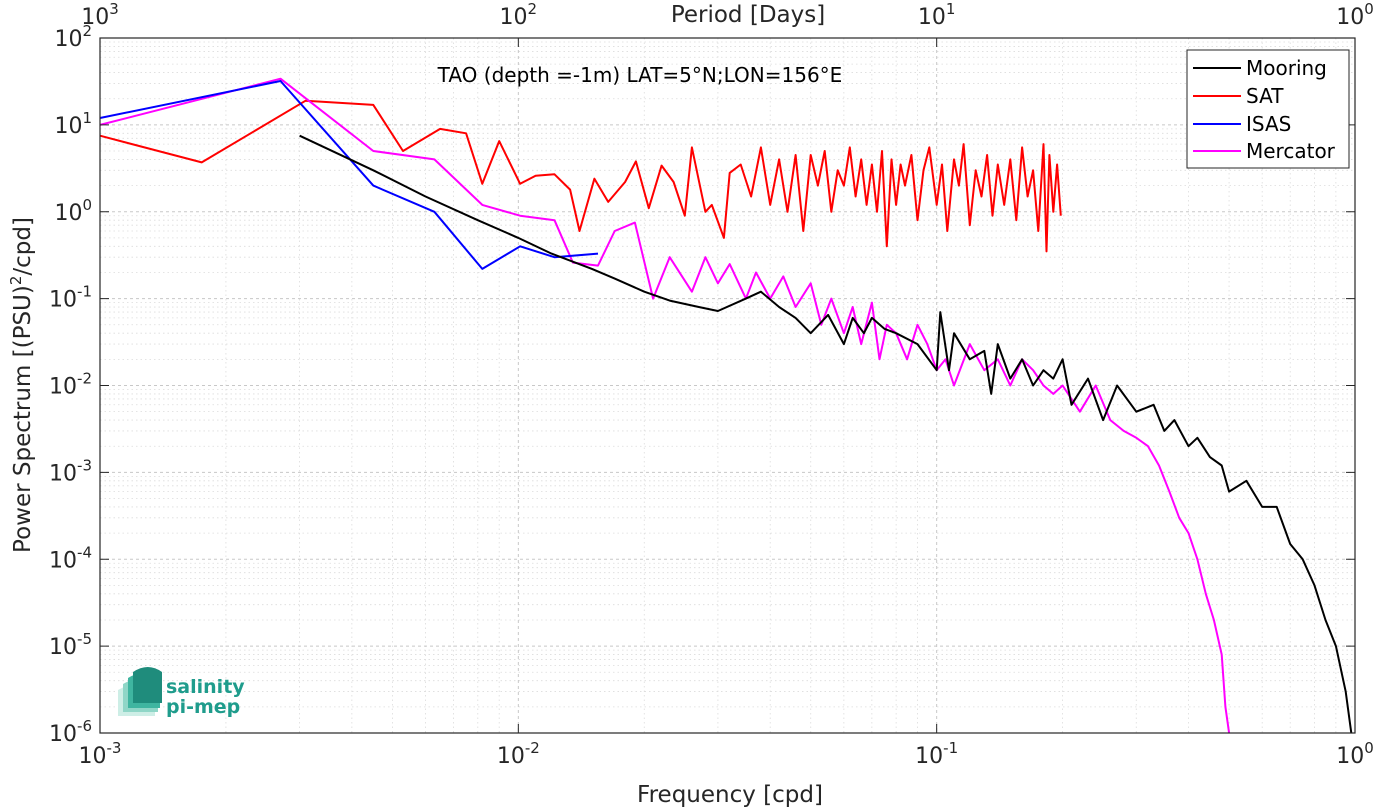 This screenshot has width=1383, height=809. What do you see at coordinates (84, 726) in the screenshot?
I see `y-tick-label-exp: -6` at bounding box center [84, 726].